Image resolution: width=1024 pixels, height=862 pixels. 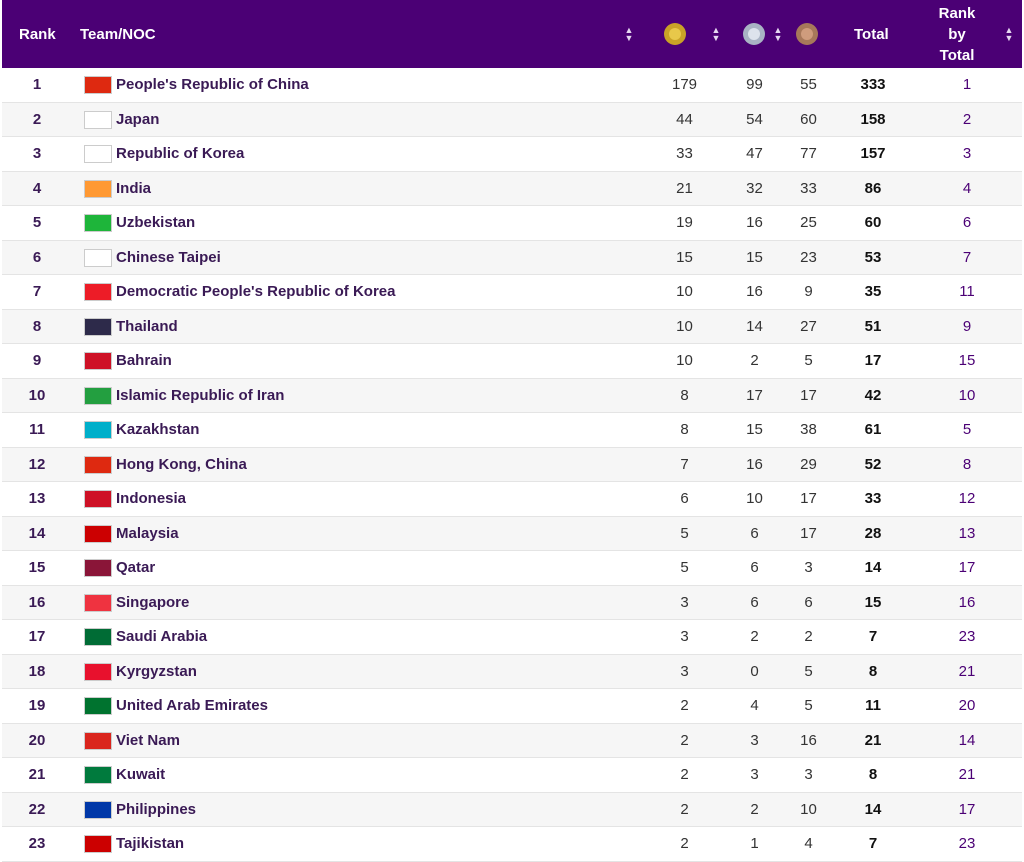 What do you see at coordinates (967, 499) in the screenshot?
I see `rank-by-total: 12` at bounding box center [967, 499].